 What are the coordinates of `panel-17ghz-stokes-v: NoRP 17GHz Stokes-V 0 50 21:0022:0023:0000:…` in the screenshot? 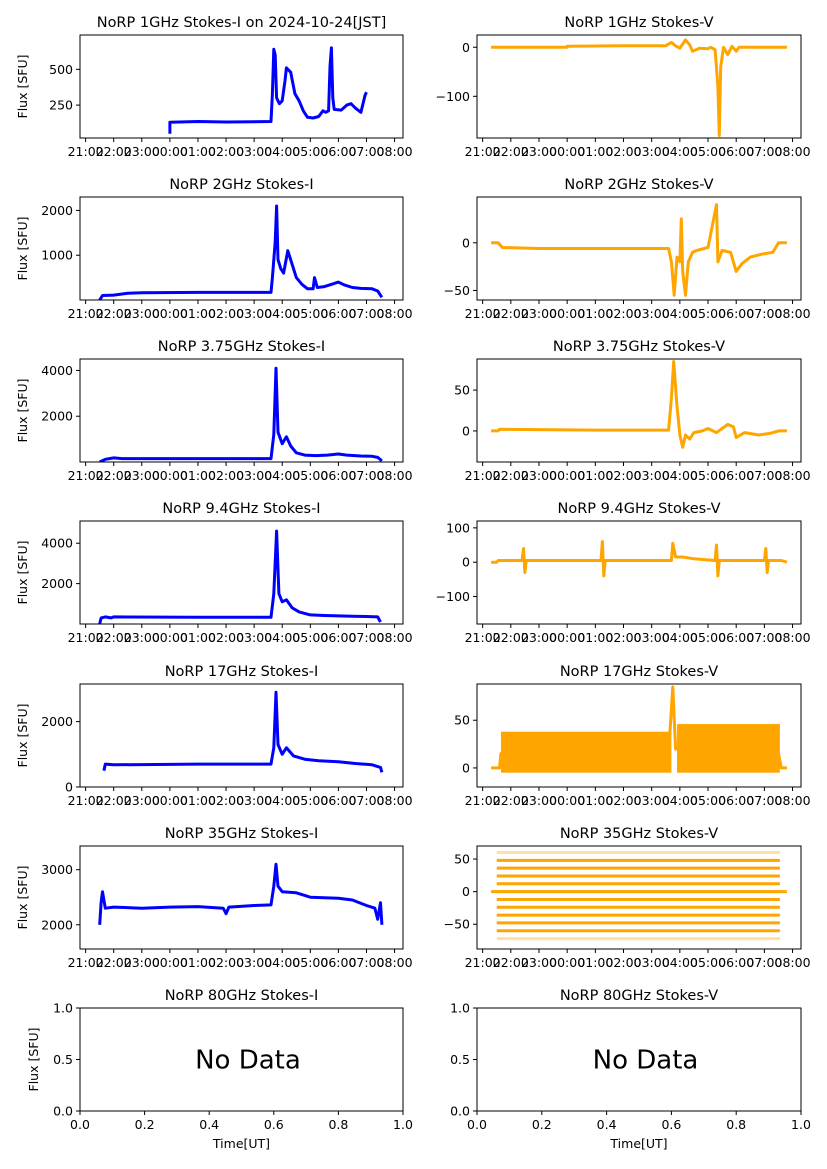 It's located at (632, 736).